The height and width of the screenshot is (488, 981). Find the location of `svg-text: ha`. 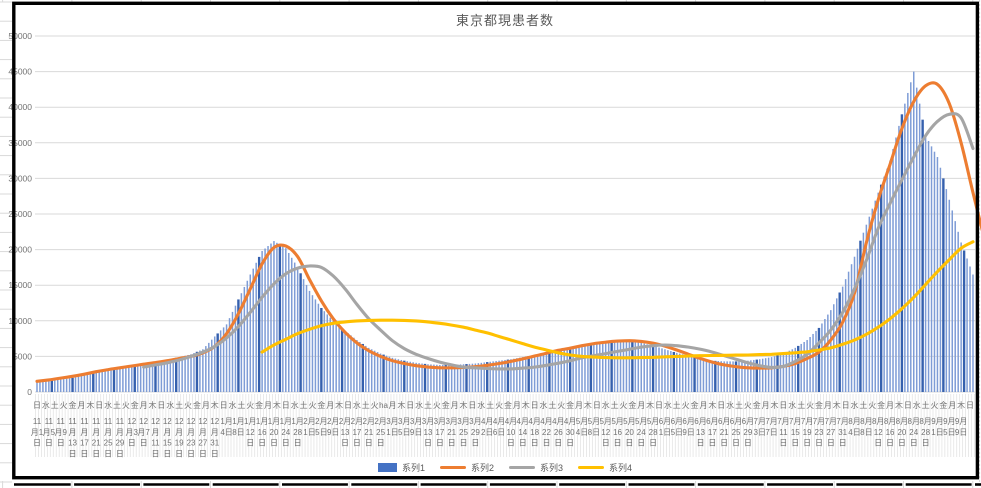

svg-text: ha is located at coordinates (383, 405).